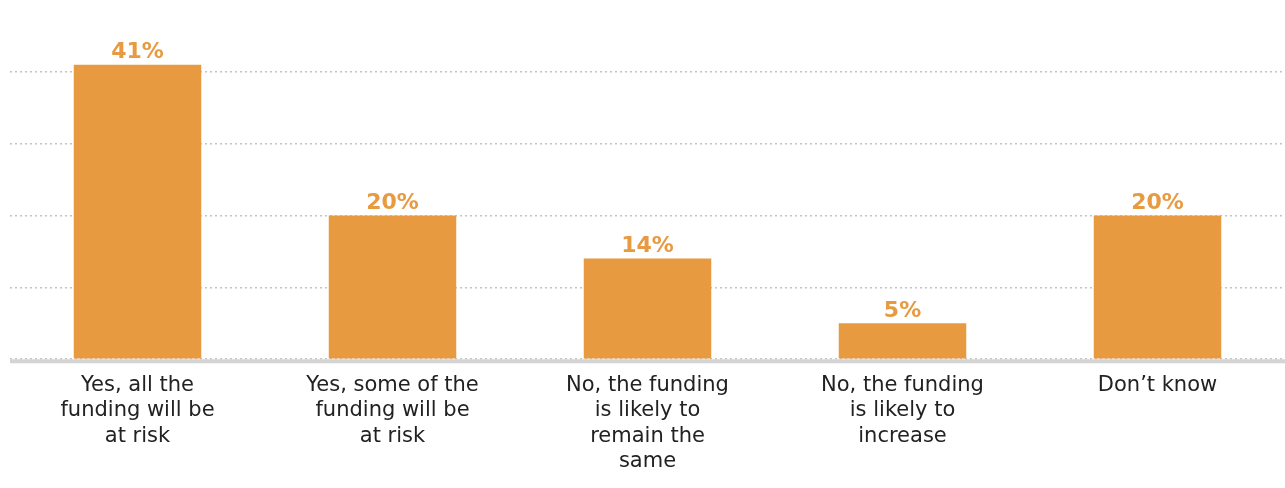 Image resolution: width=1285 pixels, height=488 pixels. What do you see at coordinates (392, 409) in the screenshot?
I see `x-tick-label: Yes, some of the funding will be at risk` at bounding box center [392, 409].